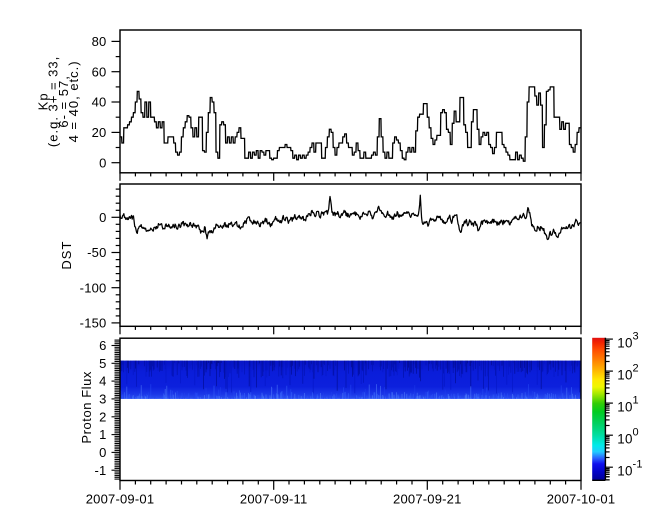 This screenshot has height=523, width=665. What do you see at coordinates (73, 101) in the screenshot?
I see `svg-text: 4 = 40, etc.)` at bounding box center [73, 101].